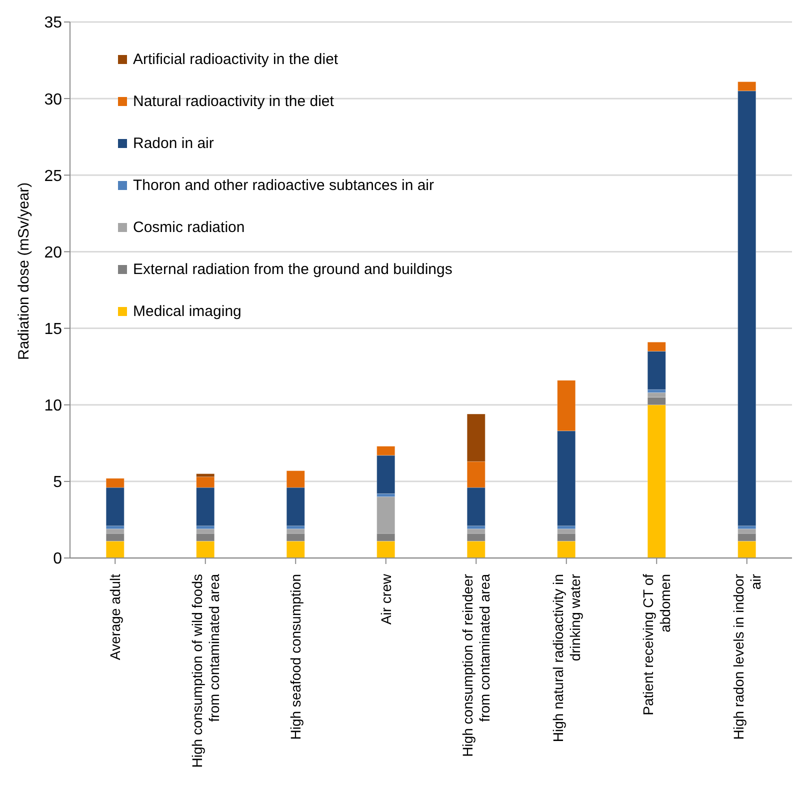  What do you see at coordinates (53, 253) in the screenshot?
I see `y-tick-label: 20` at bounding box center [53, 253].